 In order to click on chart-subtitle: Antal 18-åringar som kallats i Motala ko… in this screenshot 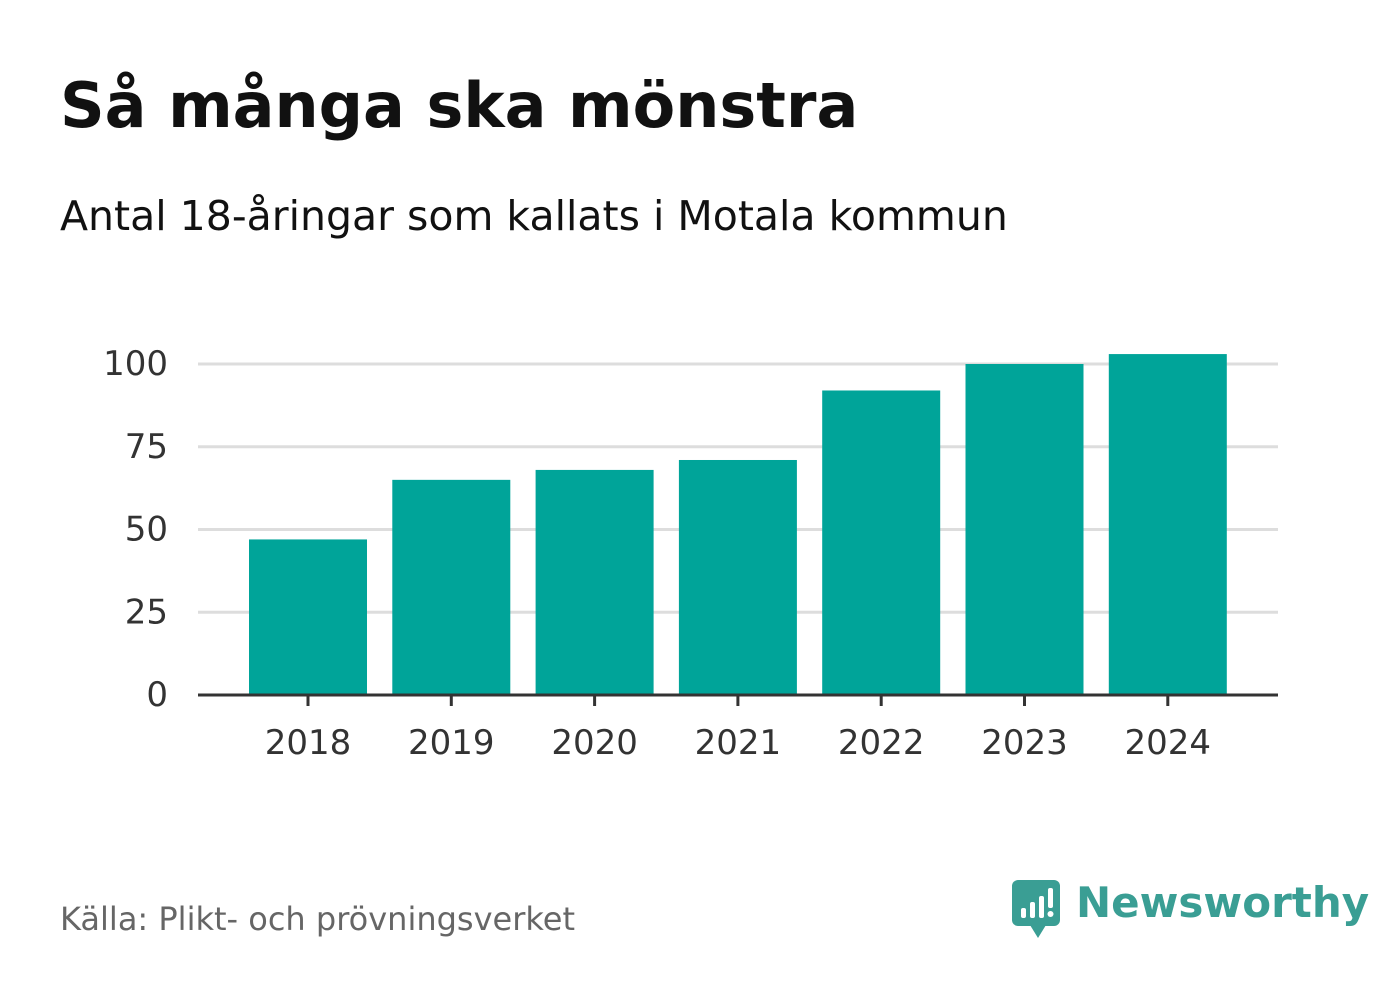, I will do `click(534, 216)`.